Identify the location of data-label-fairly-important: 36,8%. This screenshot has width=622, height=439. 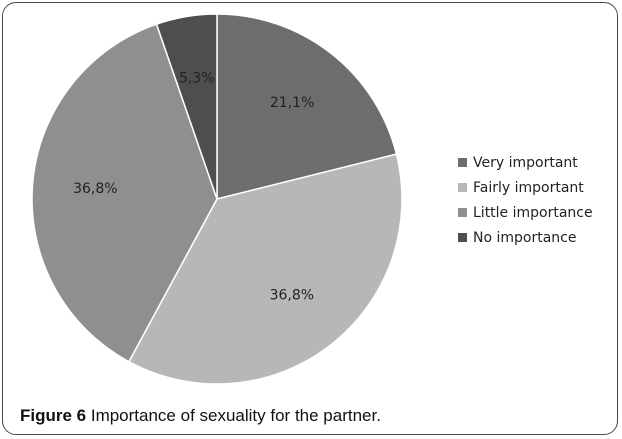
(292, 295).